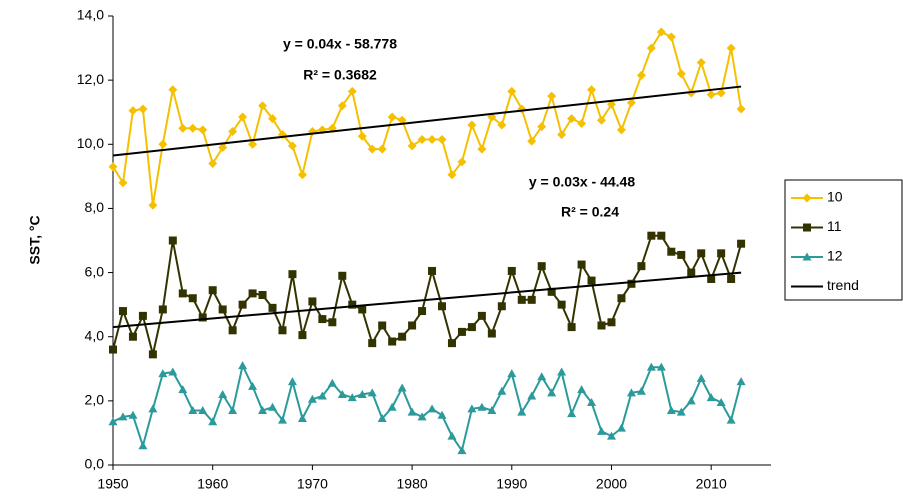 This screenshot has width=903, height=504. Describe the element at coordinates (212, 484) in the screenshot. I see `x-tick-label: 1960` at that location.